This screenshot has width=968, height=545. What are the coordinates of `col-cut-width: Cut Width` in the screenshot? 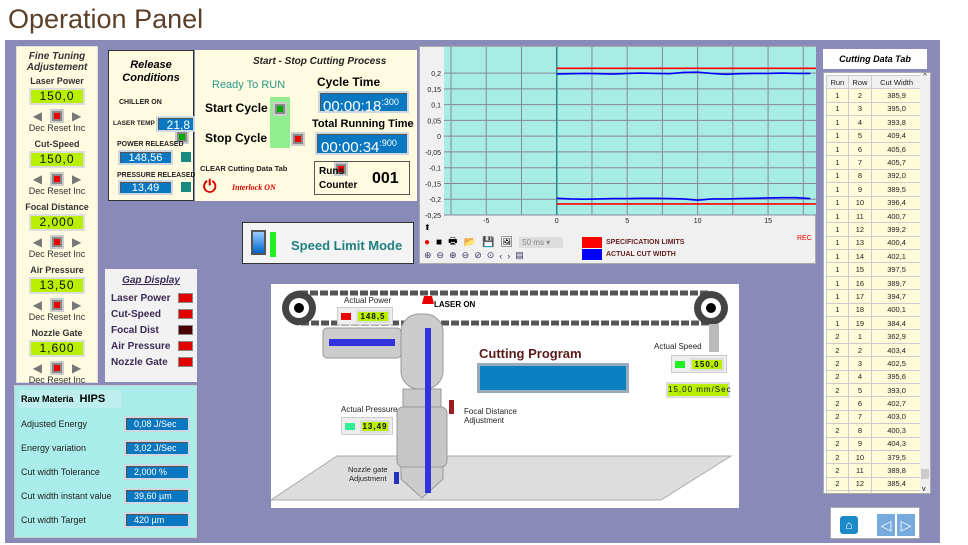 It's located at (896, 82).